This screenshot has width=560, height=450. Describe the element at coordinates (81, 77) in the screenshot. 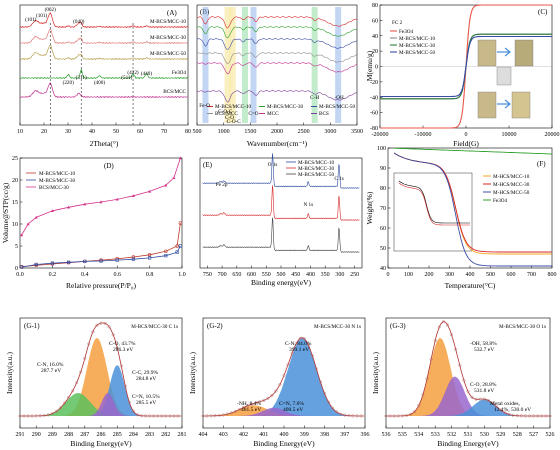

I see `panel-a-peak-label: (311)` at that location.